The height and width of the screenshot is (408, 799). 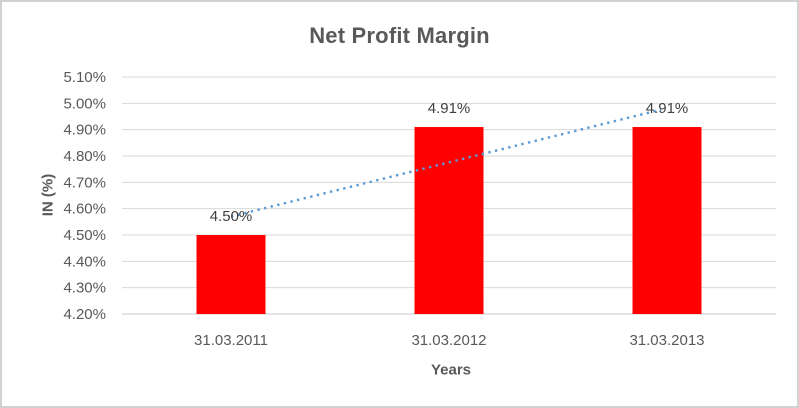 I want to click on bar-data-label: 4.50%, so click(x=231, y=216).